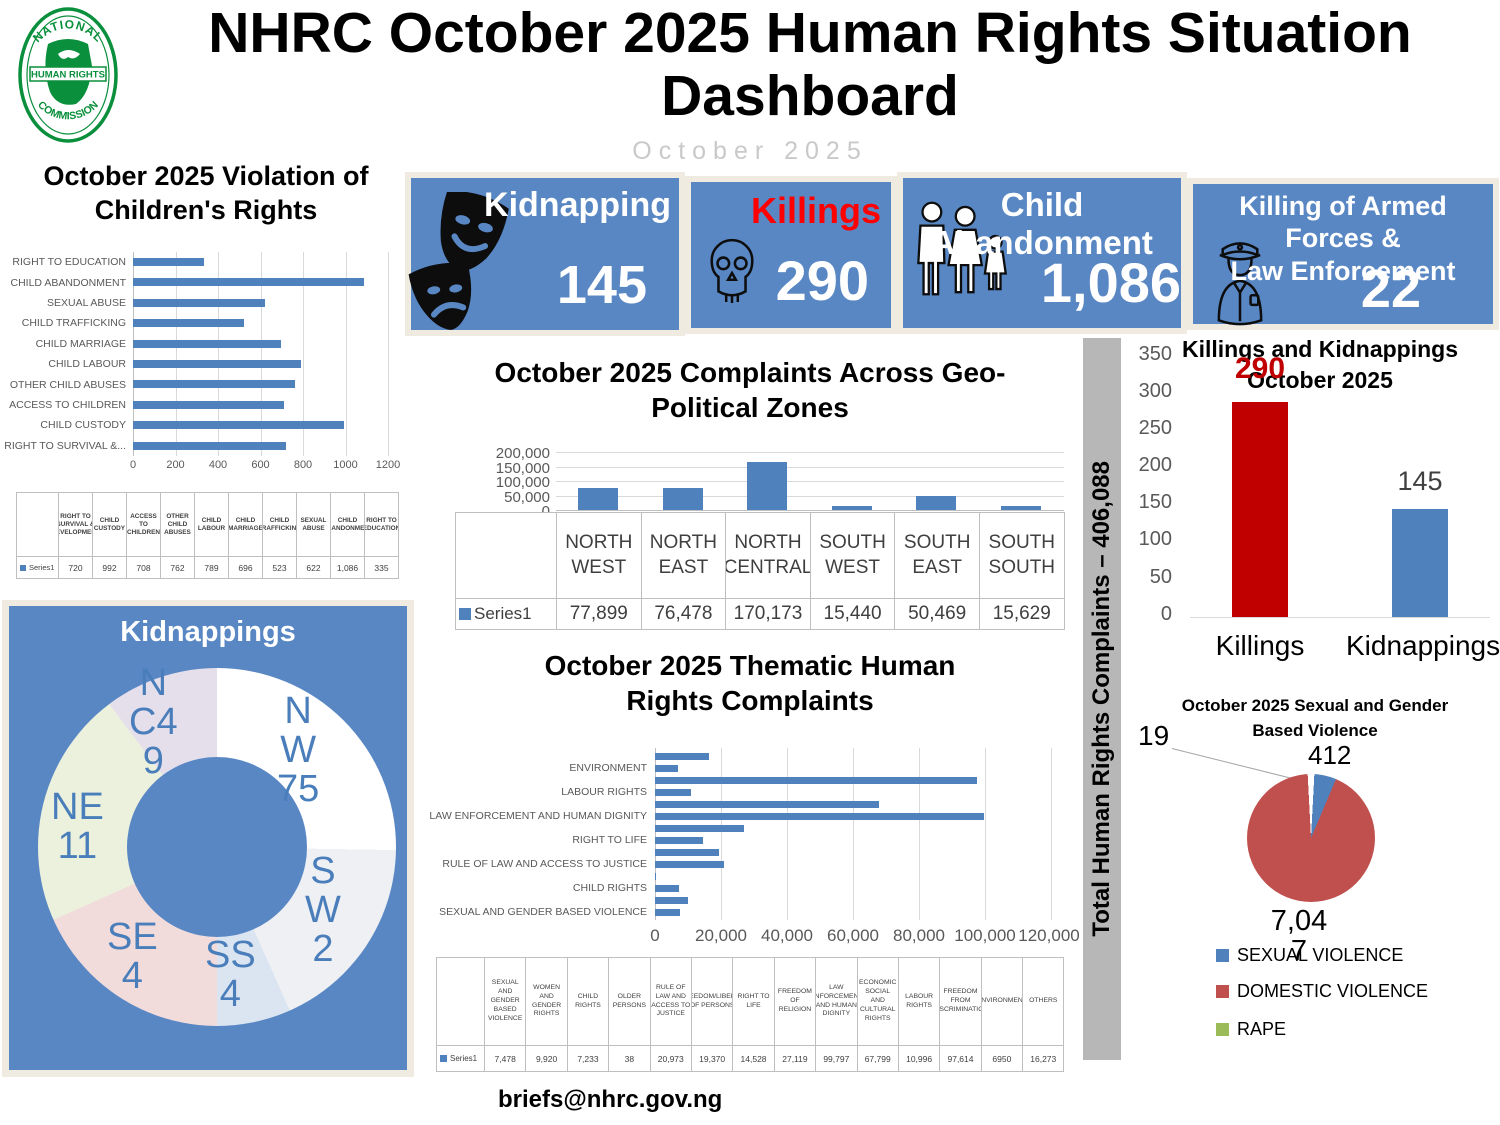  Describe the element at coordinates (936, 502) in the screenshot. I see `bar-south-east` at that location.